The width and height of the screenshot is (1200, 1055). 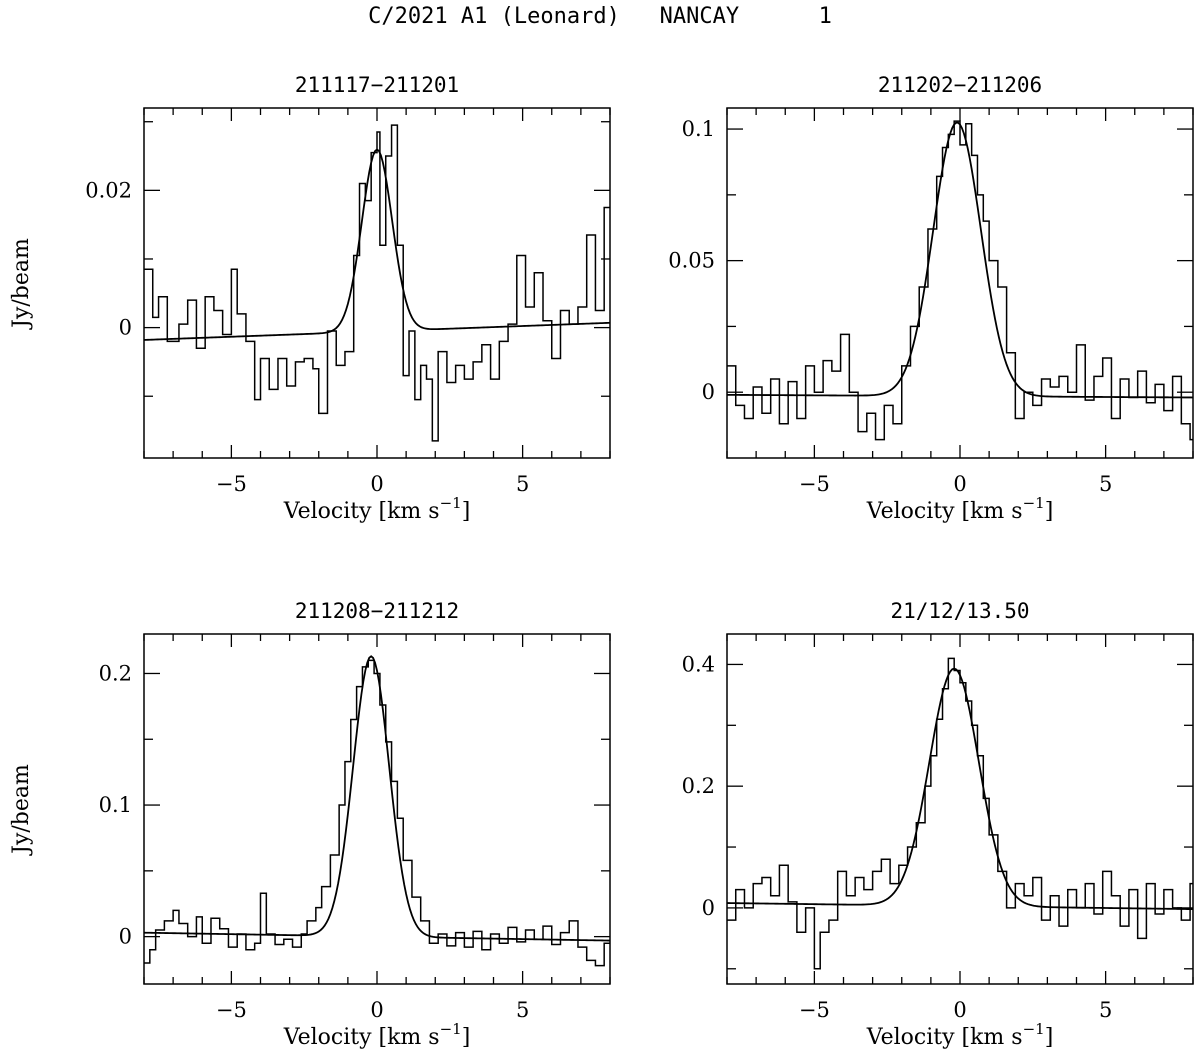 What do you see at coordinates (377, 611) in the screenshot?
I see `panel-title: 211208−211212` at bounding box center [377, 611].